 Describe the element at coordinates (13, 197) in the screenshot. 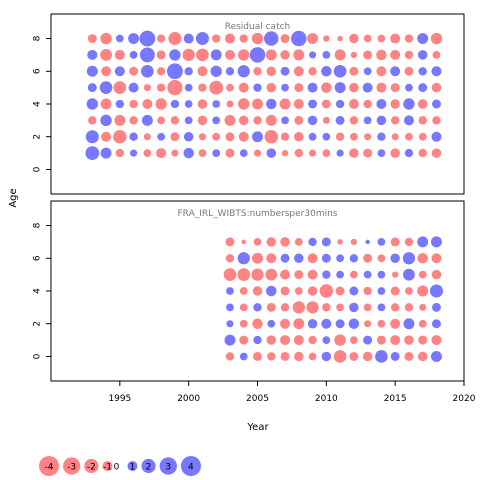

I see `y-axis-label: Age` at that location.